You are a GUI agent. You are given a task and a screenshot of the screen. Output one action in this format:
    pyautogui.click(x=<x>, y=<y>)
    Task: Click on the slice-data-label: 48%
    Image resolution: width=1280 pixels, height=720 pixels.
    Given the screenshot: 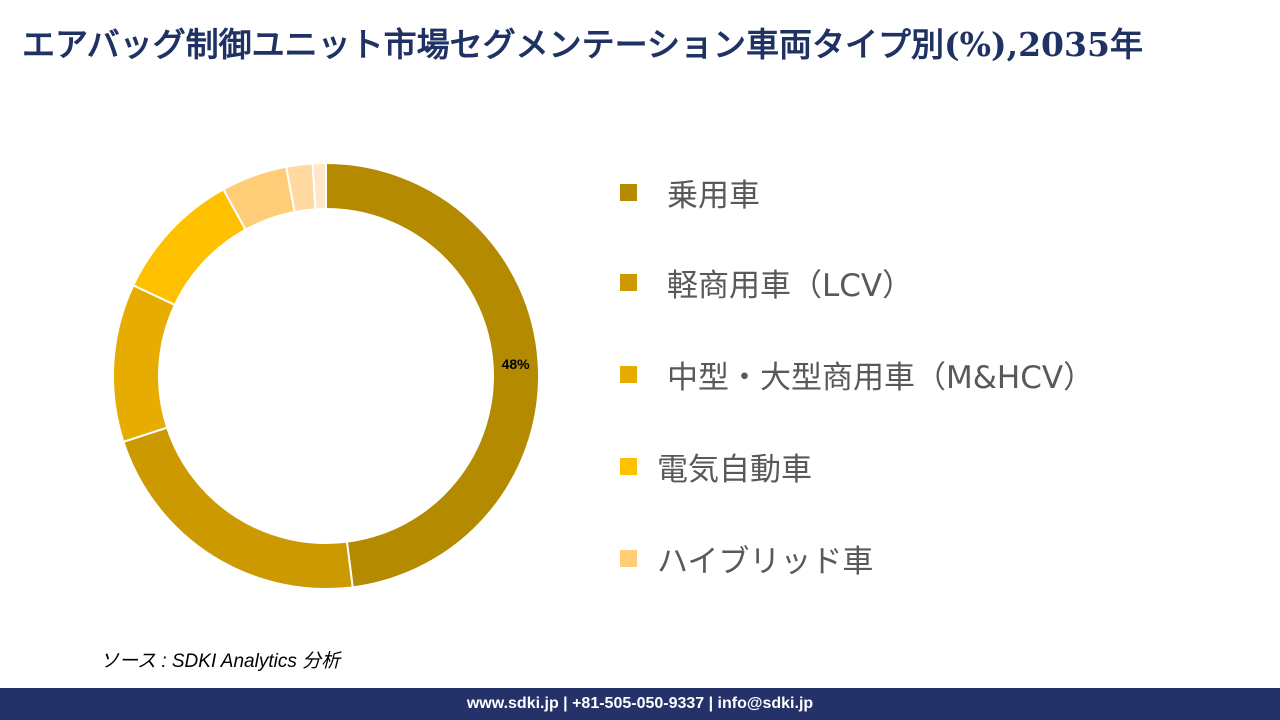 What is the action you would take?
    pyautogui.click(x=516, y=364)
    